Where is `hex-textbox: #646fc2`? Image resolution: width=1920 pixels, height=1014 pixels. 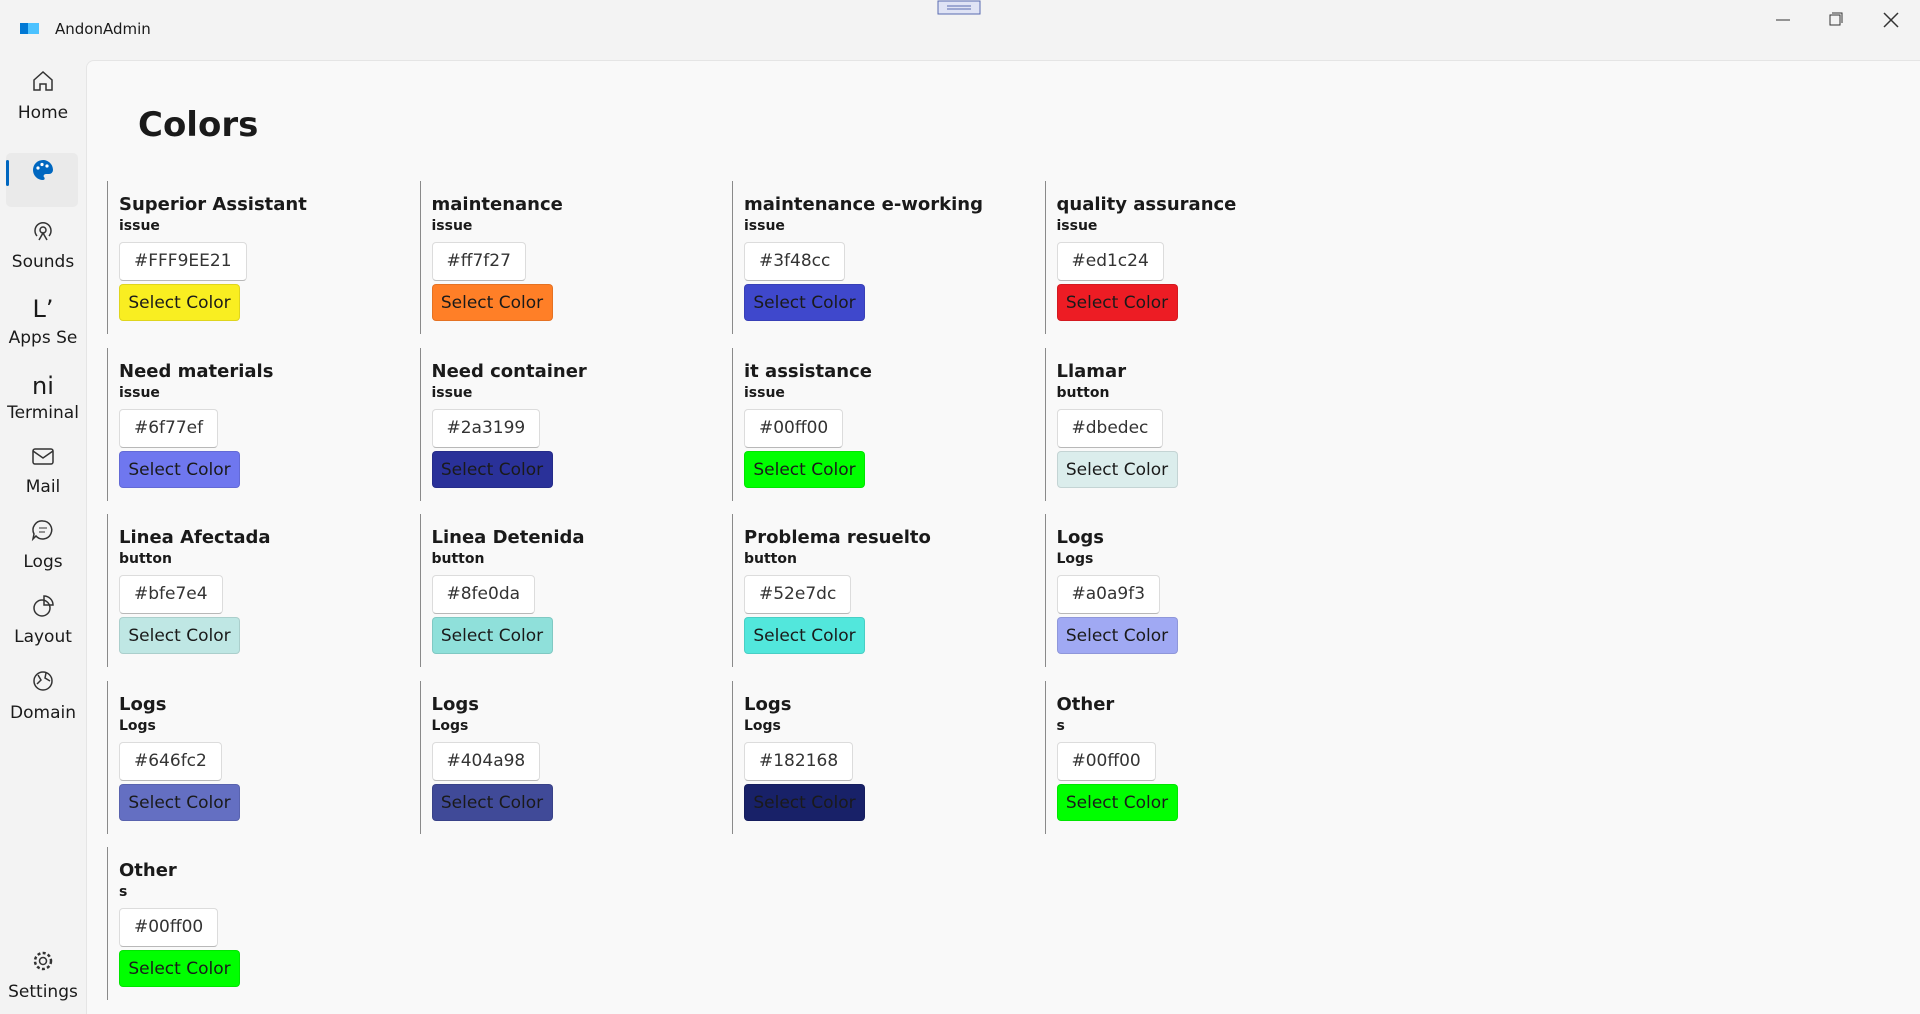
hex-textbox: #646fc2 is located at coordinates (170, 761).